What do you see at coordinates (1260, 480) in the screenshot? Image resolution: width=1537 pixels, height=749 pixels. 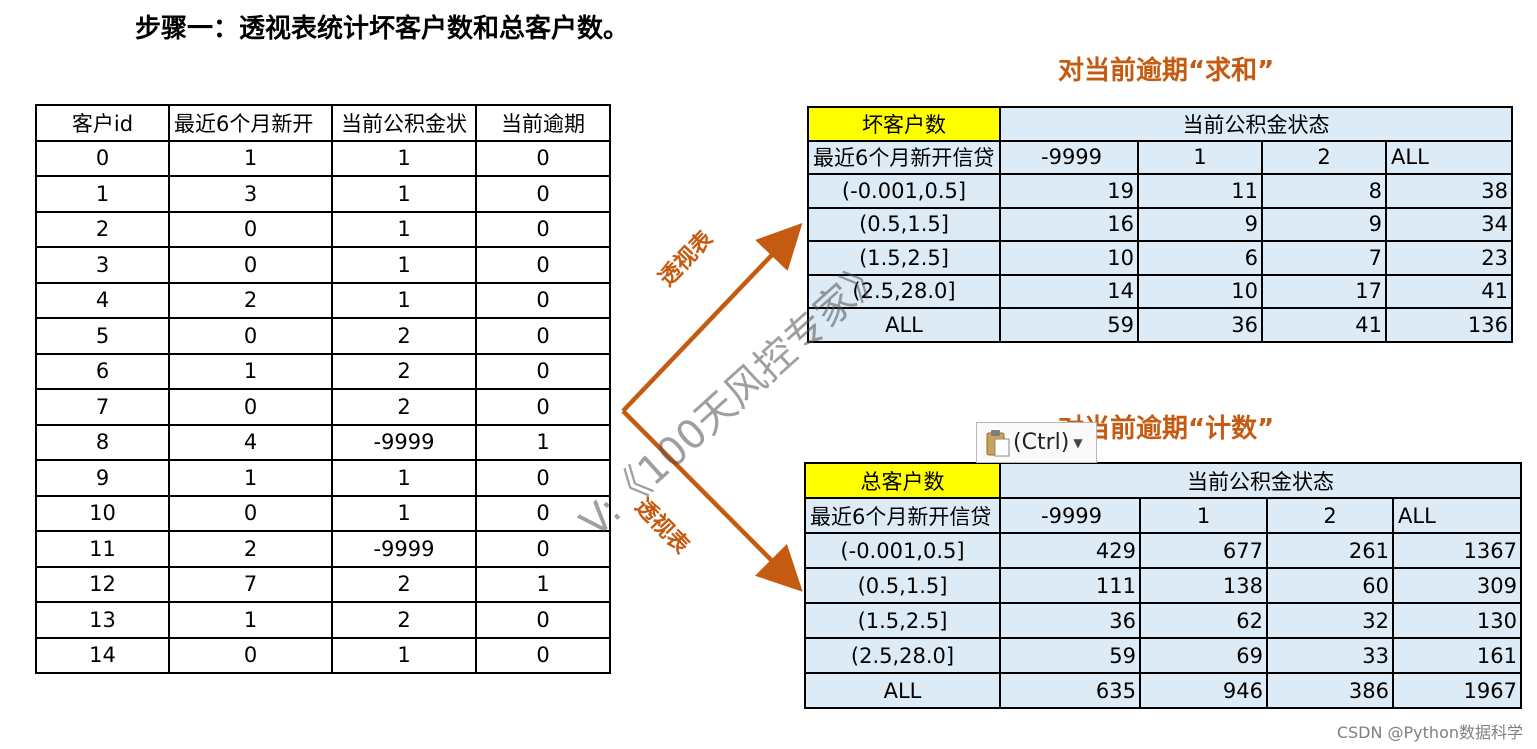 I see `column-group-header: 当前公积金状态` at bounding box center [1260, 480].